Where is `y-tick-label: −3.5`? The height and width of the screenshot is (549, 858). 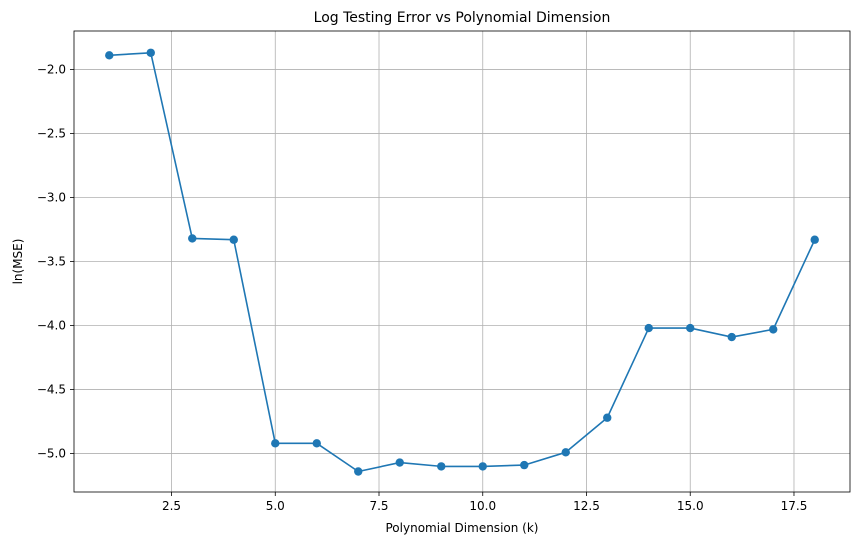
y-tick-label: −3.5 is located at coordinates (51, 262).